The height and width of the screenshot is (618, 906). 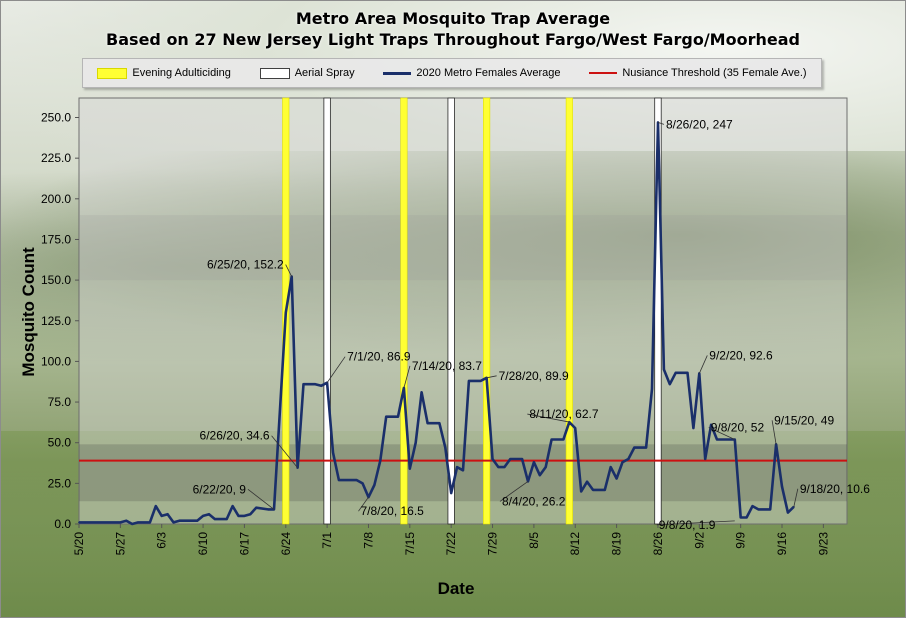 What do you see at coordinates (379, 357) in the screenshot?
I see `annotation-label: 7/1/20, 86.9` at bounding box center [379, 357].